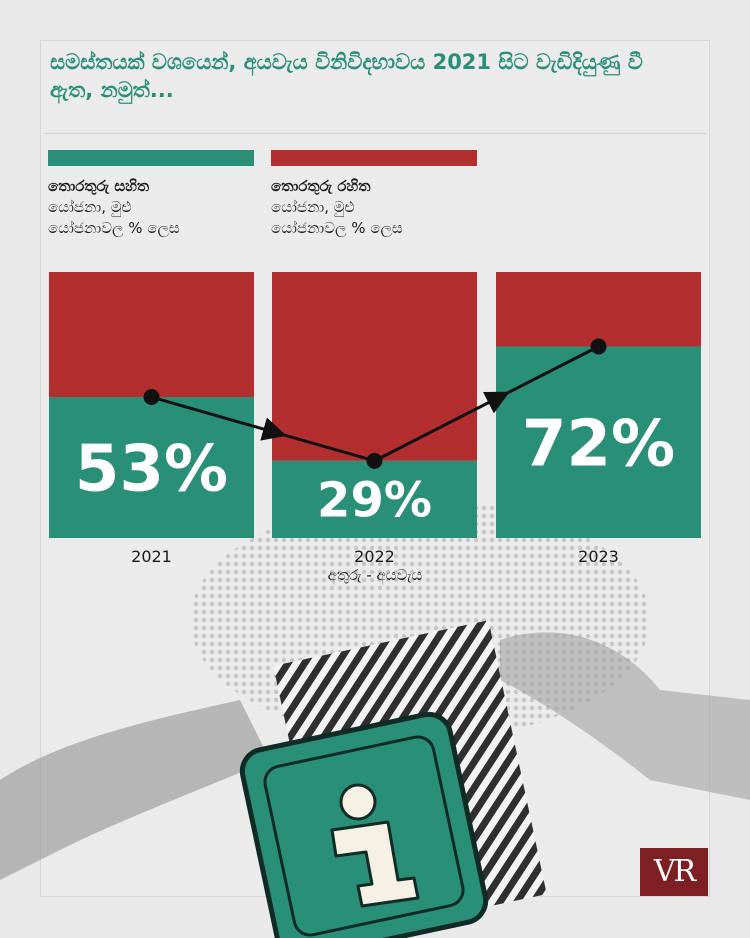  I want to click on legend-with-info-line2: යෝජනා, මුළු, so click(90, 207).